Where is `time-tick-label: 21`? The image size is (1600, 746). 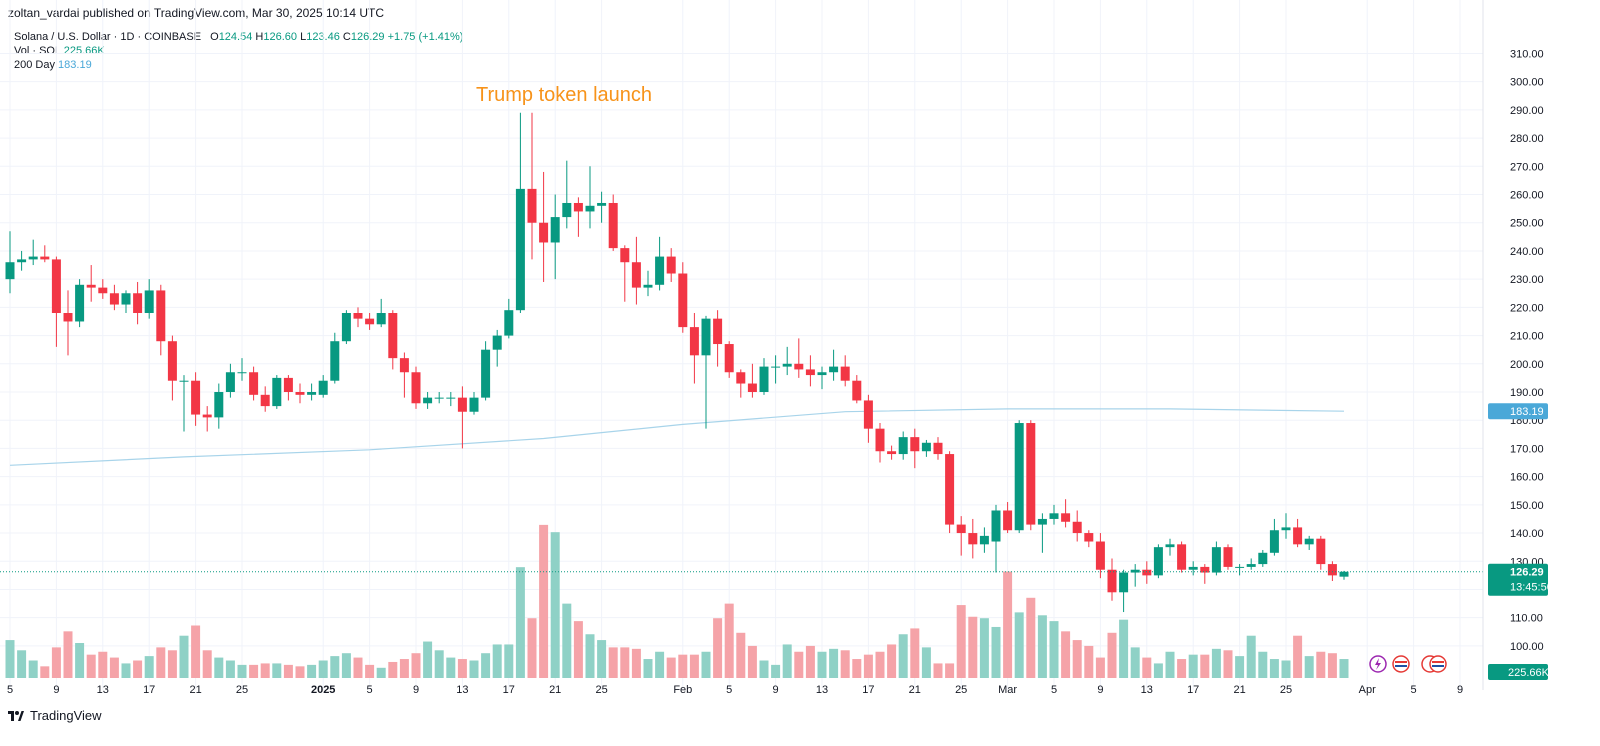
time-tick-label: 21 is located at coordinates (555, 690).